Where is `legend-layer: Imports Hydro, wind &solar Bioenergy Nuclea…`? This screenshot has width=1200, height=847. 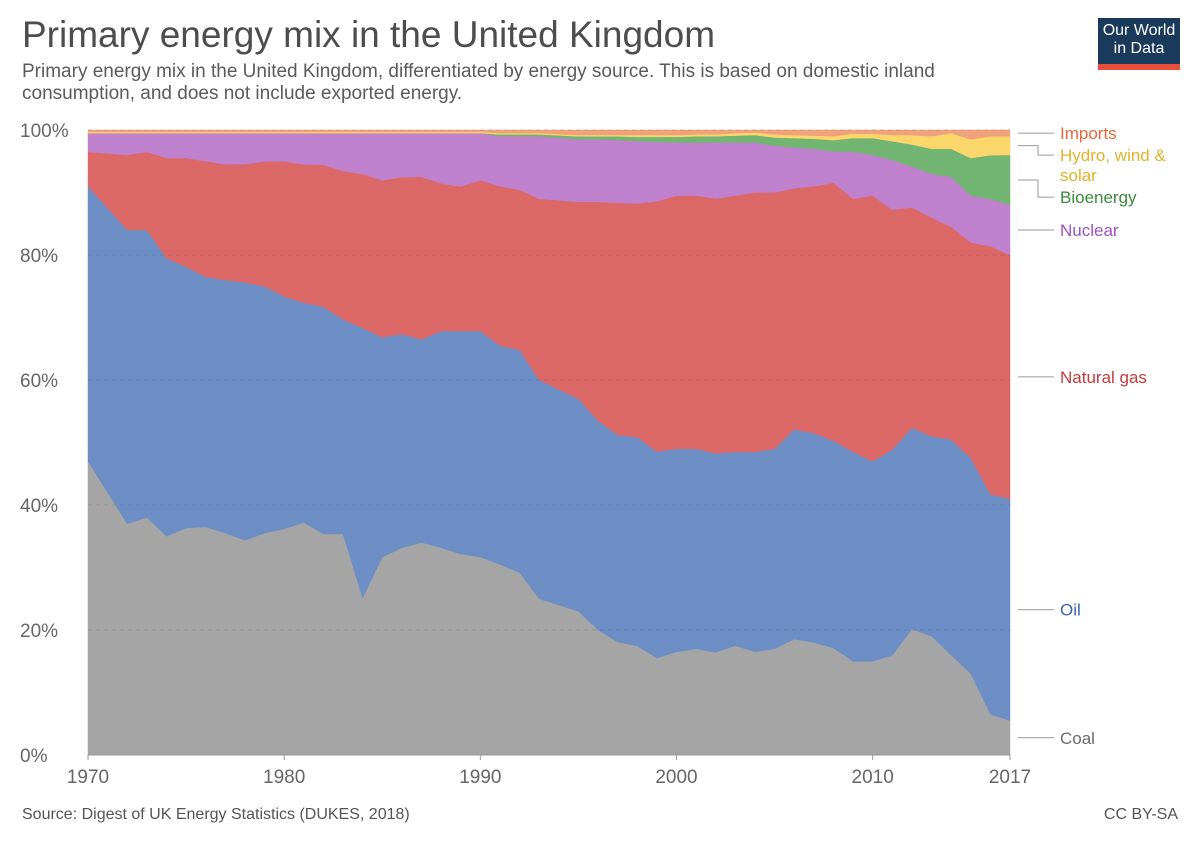 legend-layer: Imports Hydro, wind &solar Bioenergy Nuclea… is located at coordinates (1092, 436).